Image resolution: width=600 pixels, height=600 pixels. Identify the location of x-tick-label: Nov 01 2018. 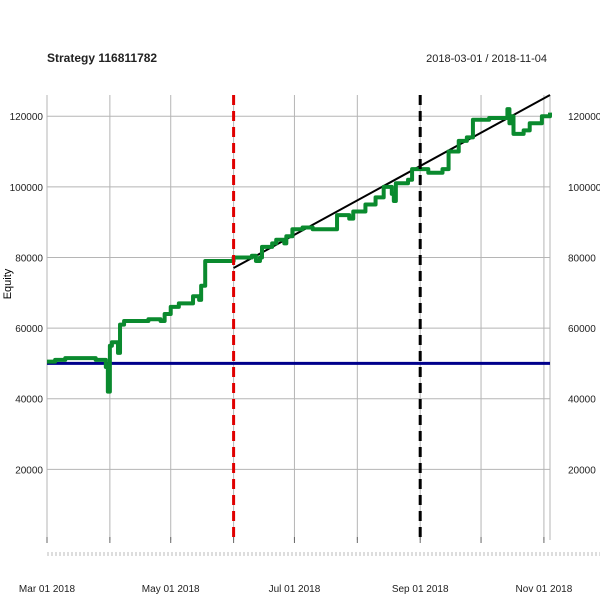
(544, 589).